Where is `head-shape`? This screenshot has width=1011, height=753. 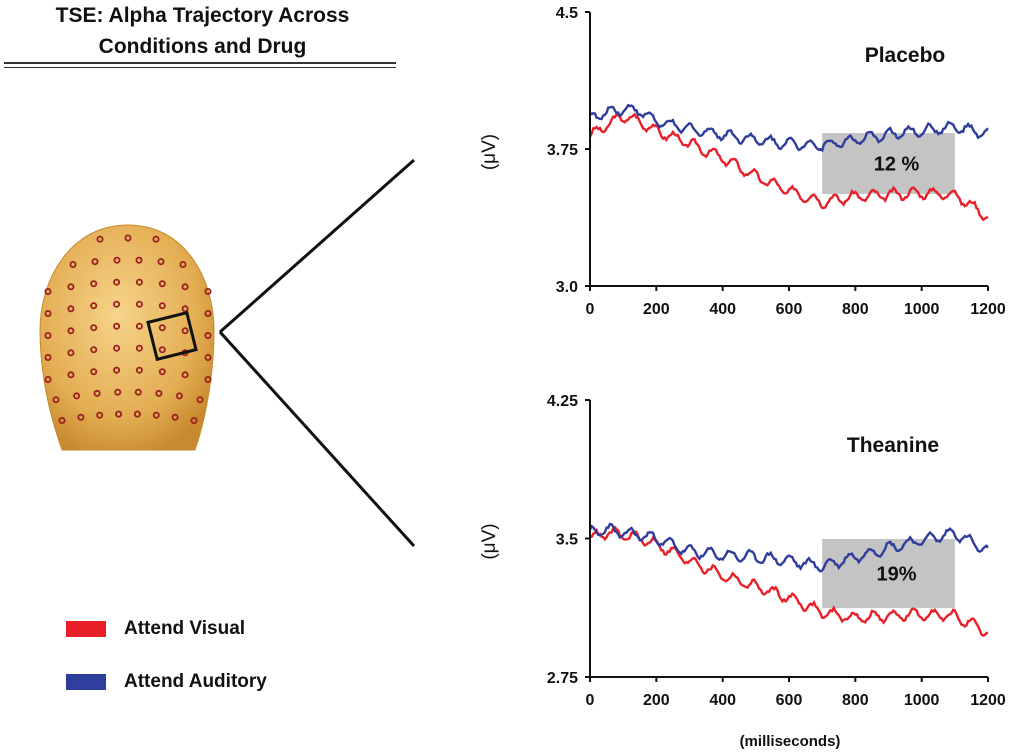 head-shape is located at coordinates (127, 337).